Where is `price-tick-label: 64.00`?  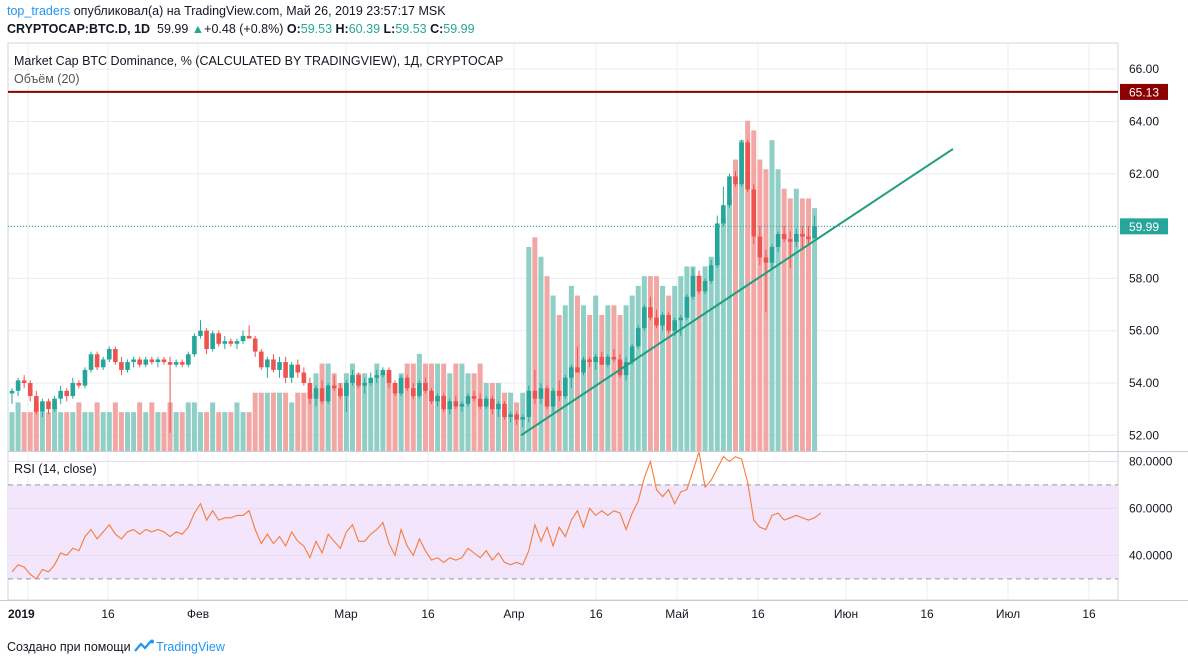 price-tick-label: 64.00 is located at coordinates (1144, 121).